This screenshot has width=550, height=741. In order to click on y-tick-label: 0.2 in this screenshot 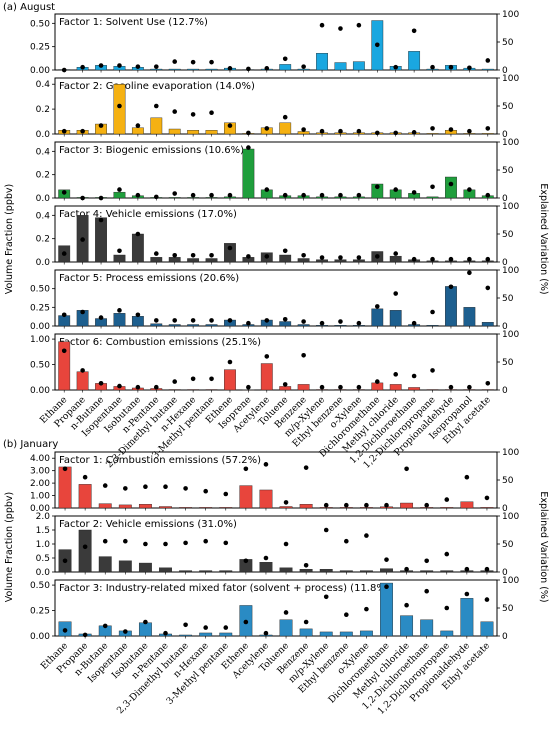, I will do `click(43, 110)`.